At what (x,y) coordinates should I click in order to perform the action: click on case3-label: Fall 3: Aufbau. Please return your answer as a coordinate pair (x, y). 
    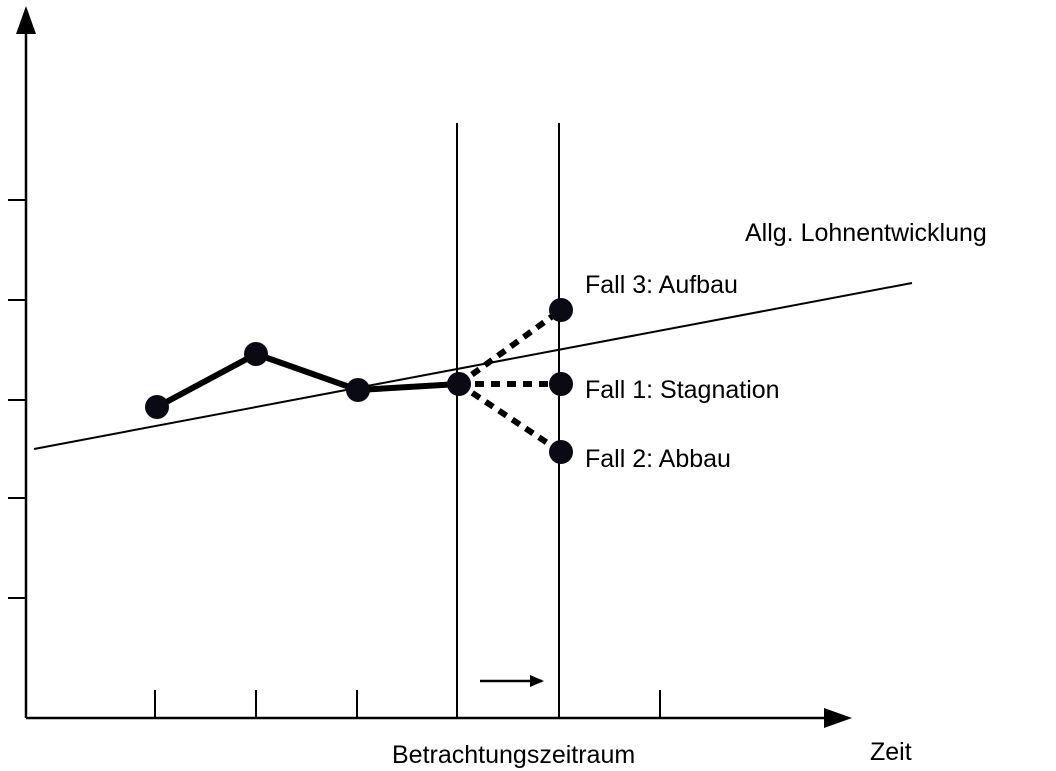
    Looking at the image, I should click on (661, 285).